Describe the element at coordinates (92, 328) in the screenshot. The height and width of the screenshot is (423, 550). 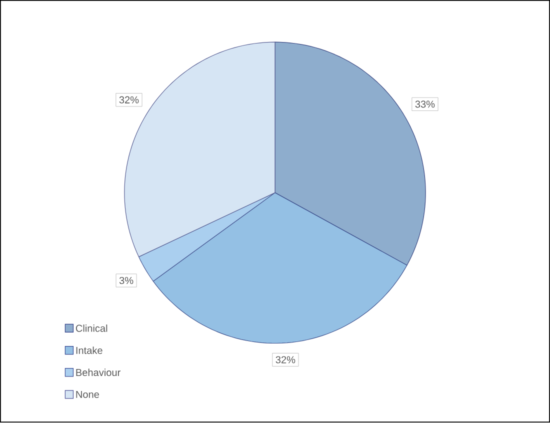
I see `legend-label: Clinical` at that location.